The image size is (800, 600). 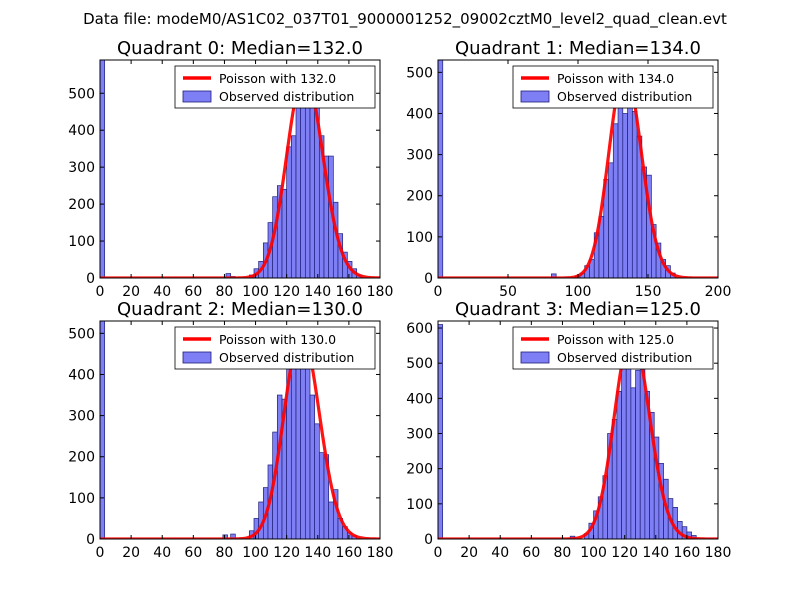 I want to click on poisson-curve, so click(x=578, y=435).